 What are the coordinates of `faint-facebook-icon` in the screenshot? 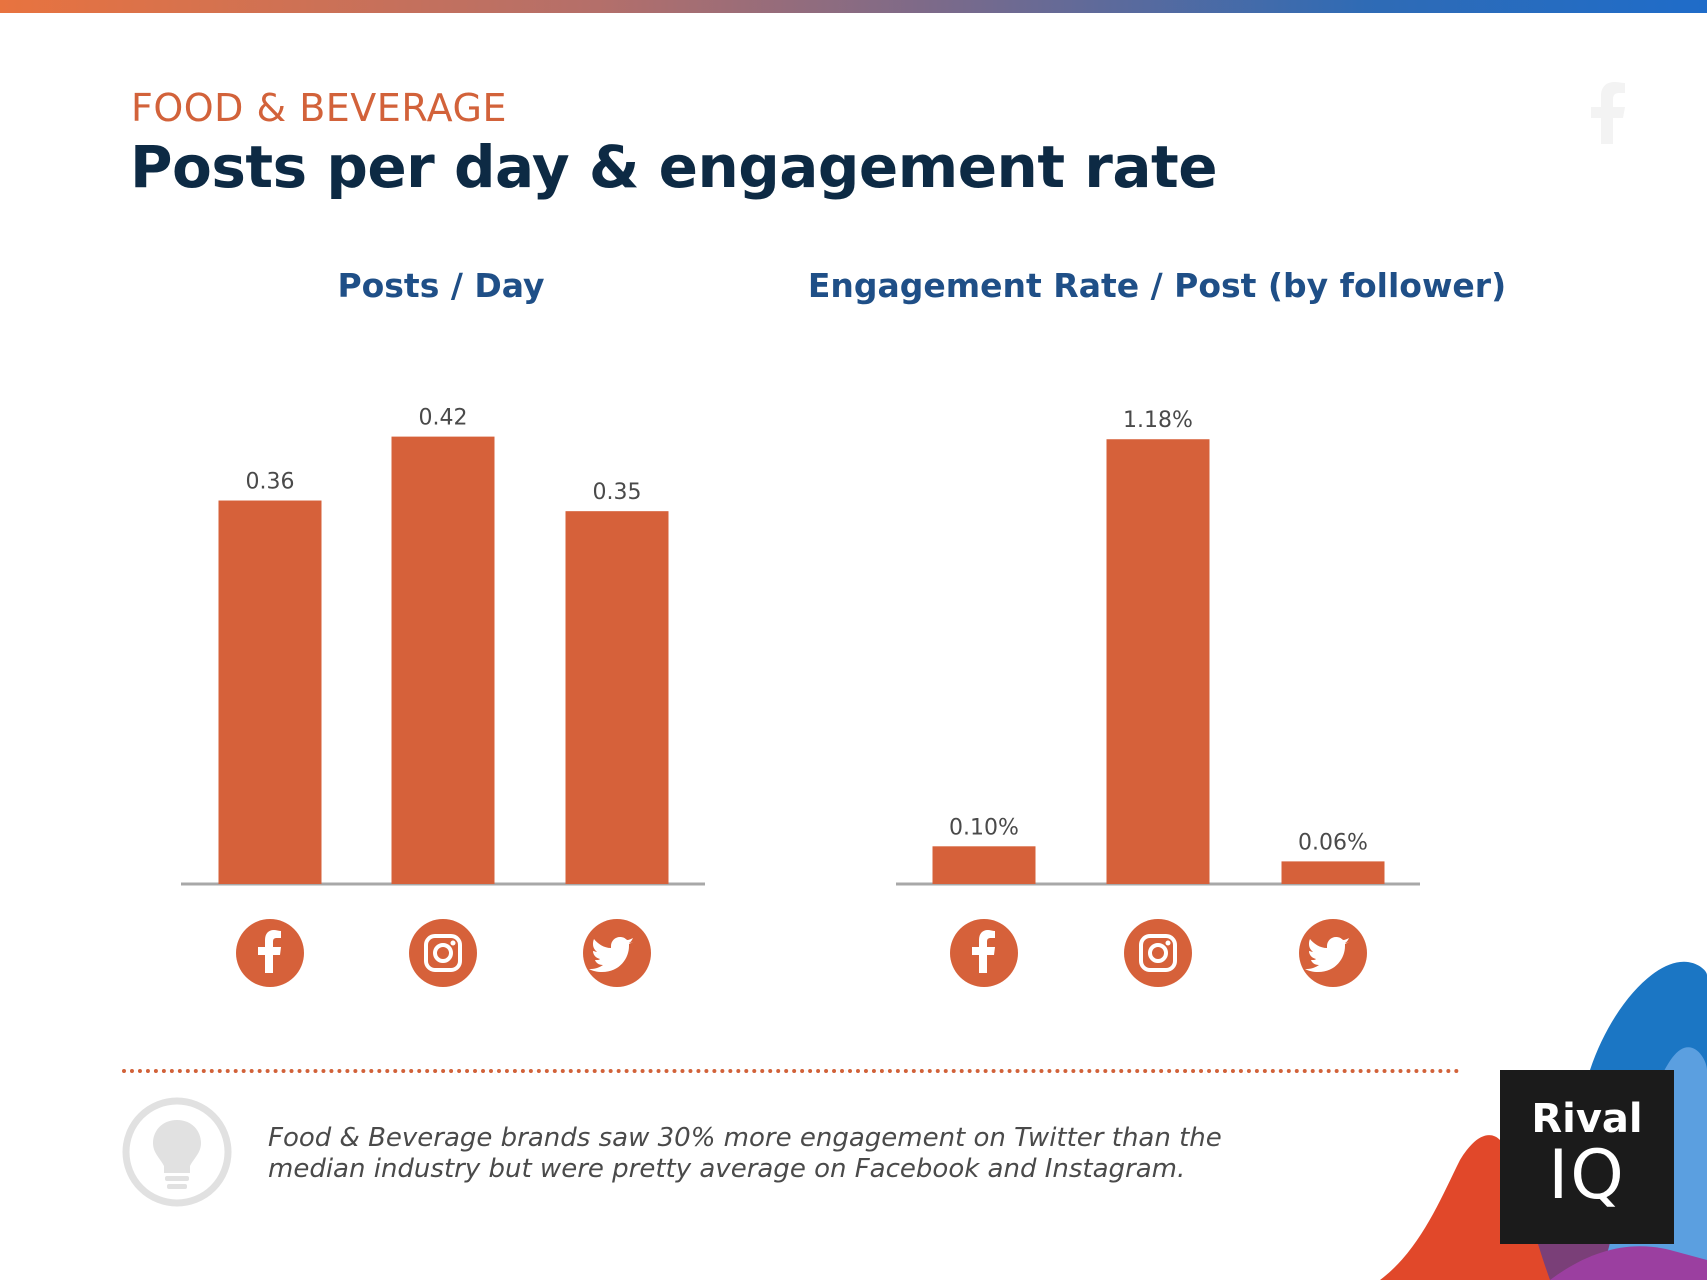 It's located at (1608, 113).